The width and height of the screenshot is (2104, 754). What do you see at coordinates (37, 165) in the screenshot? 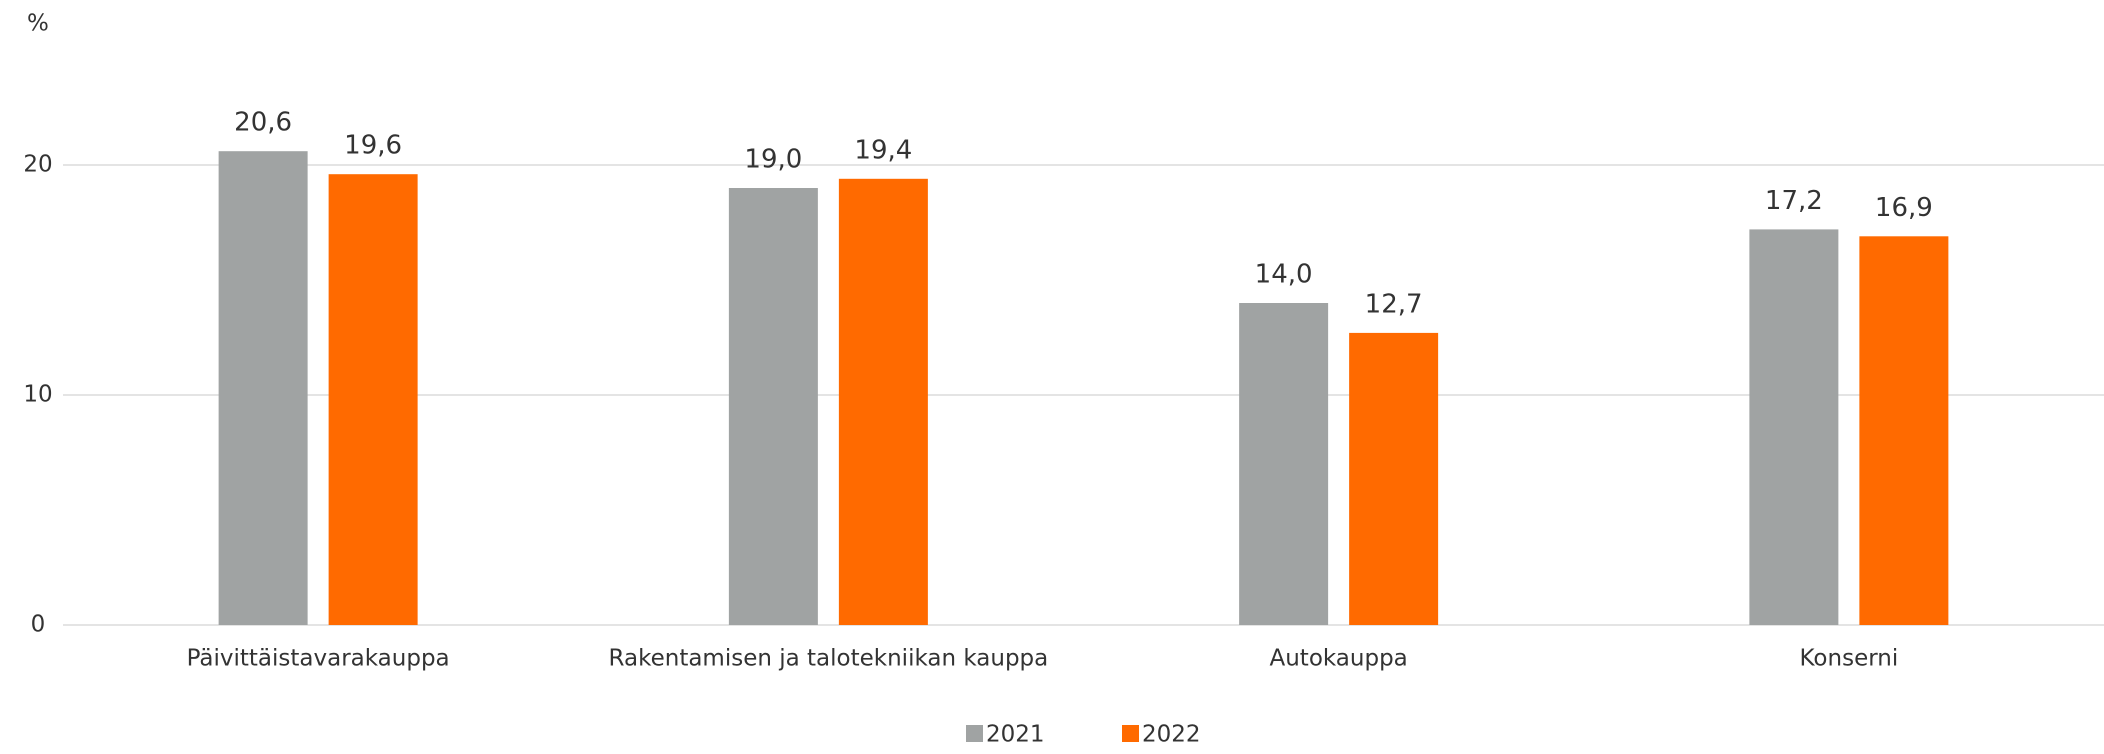
I see `y-tick-label: 20` at bounding box center [37, 165].